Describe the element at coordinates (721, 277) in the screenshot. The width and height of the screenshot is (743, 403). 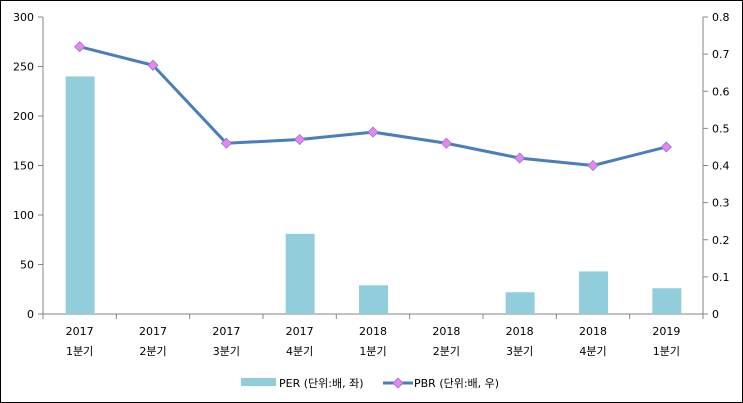
I see `right-tick-label: 0.1` at that location.